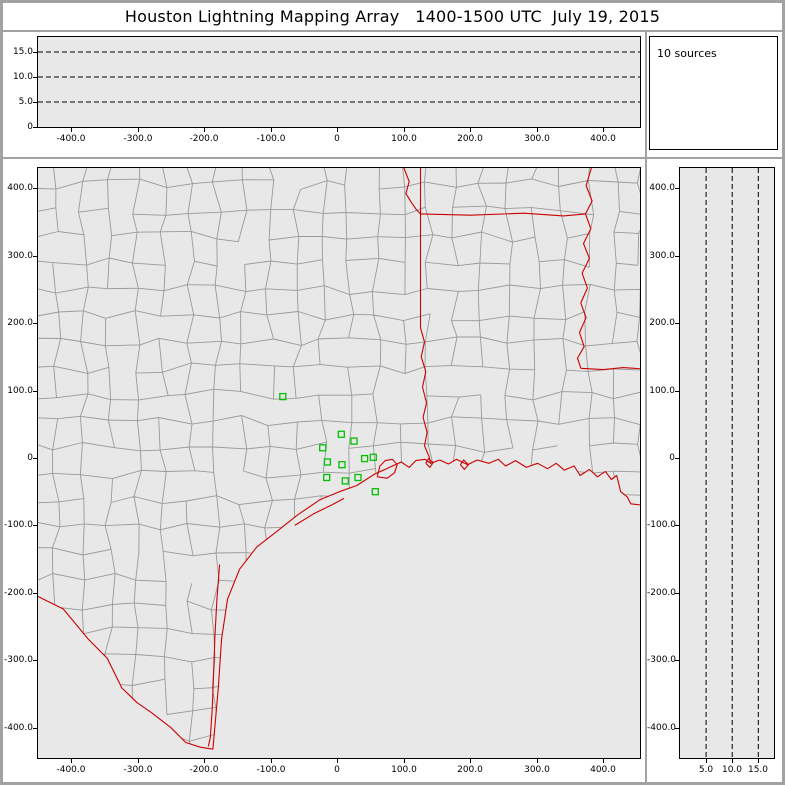 The image size is (785, 785). Describe the element at coordinates (662, 323) in the screenshot. I see `y-tick-label: 200.0` at that location.